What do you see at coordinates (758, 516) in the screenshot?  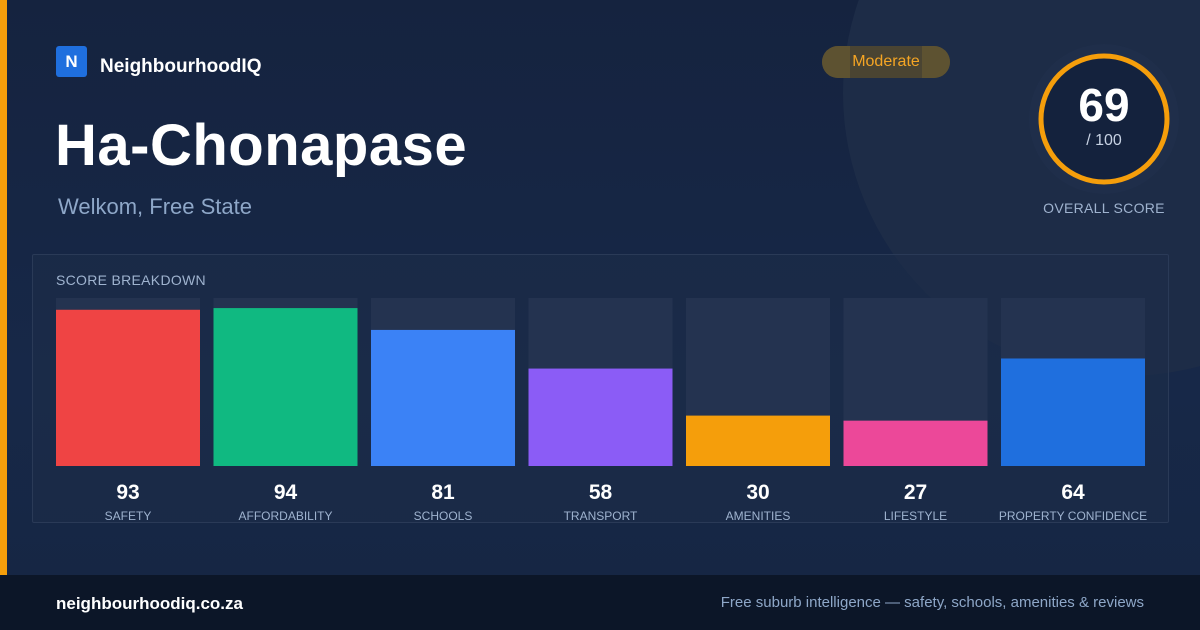 I see `bar-category-label: AMENITIES` at bounding box center [758, 516].